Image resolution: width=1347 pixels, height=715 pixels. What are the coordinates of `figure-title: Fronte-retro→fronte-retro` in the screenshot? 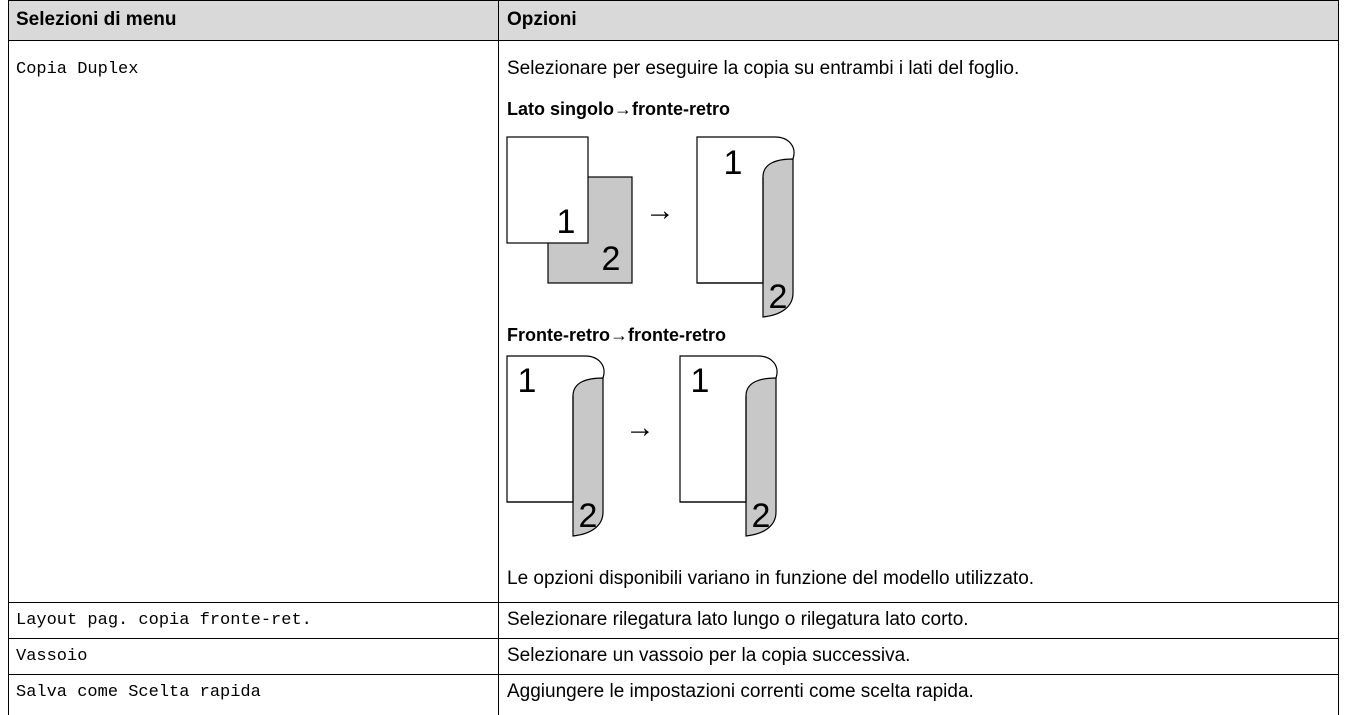 It's located at (616, 335).